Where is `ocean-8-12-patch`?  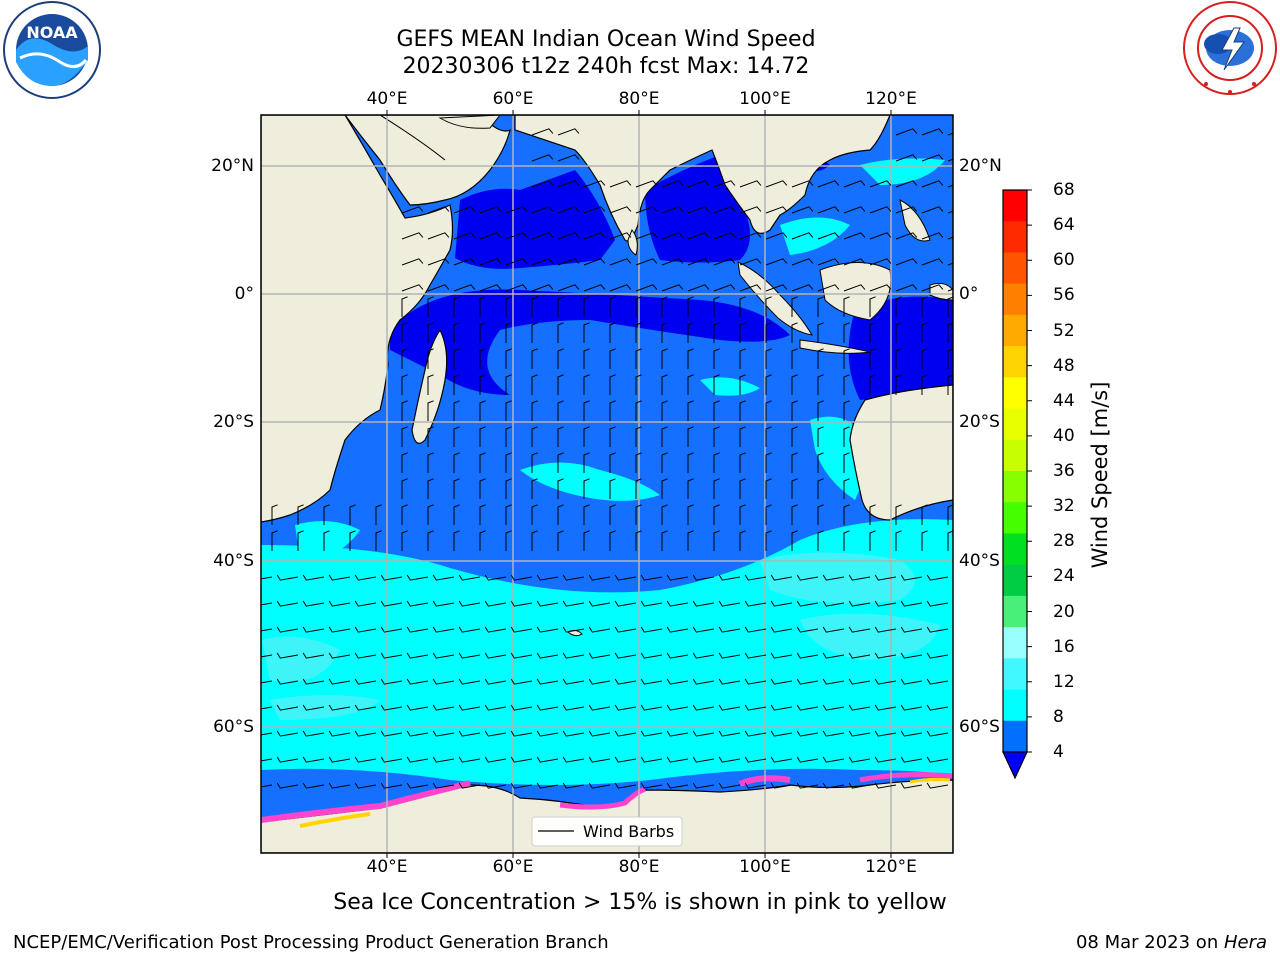 ocean-8-12-patch is located at coordinates (902, 171).